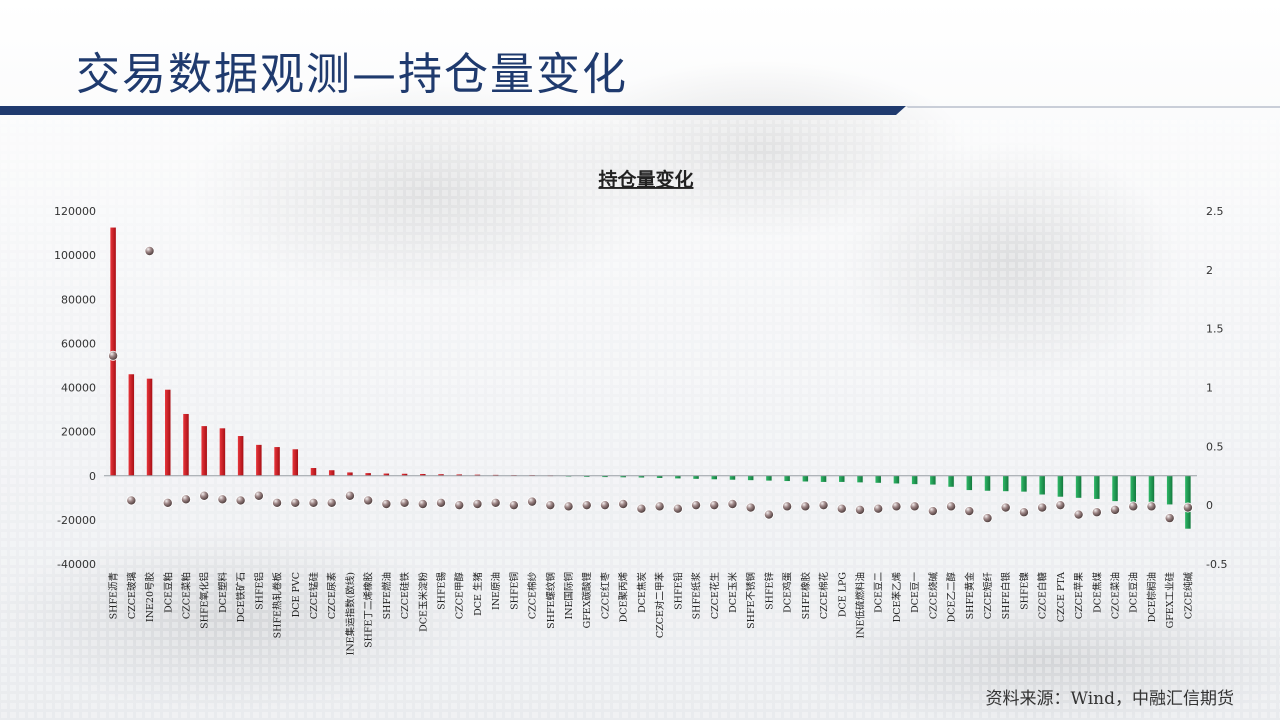  Describe the element at coordinates (697, 596) in the screenshot. I see `category-label: SHFE纸浆` at that location.